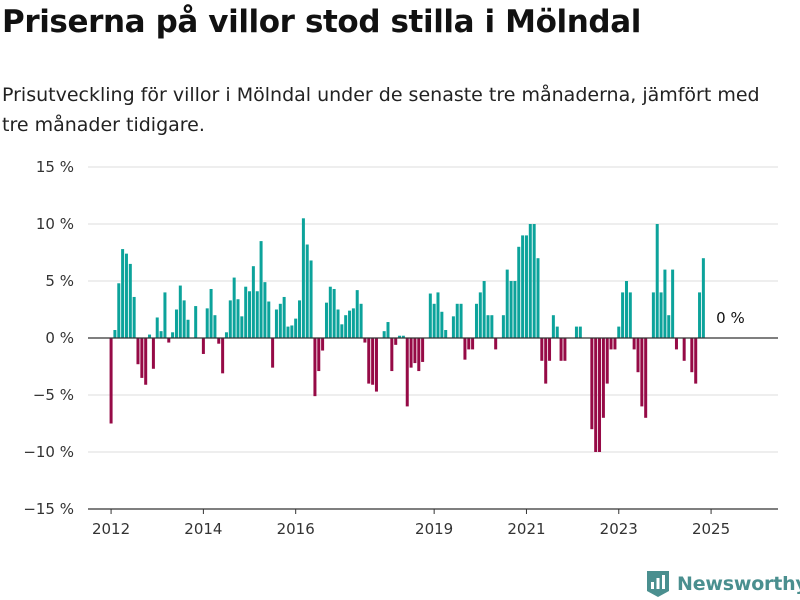  I want to click on x-tick-label: 2014, so click(203, 529).